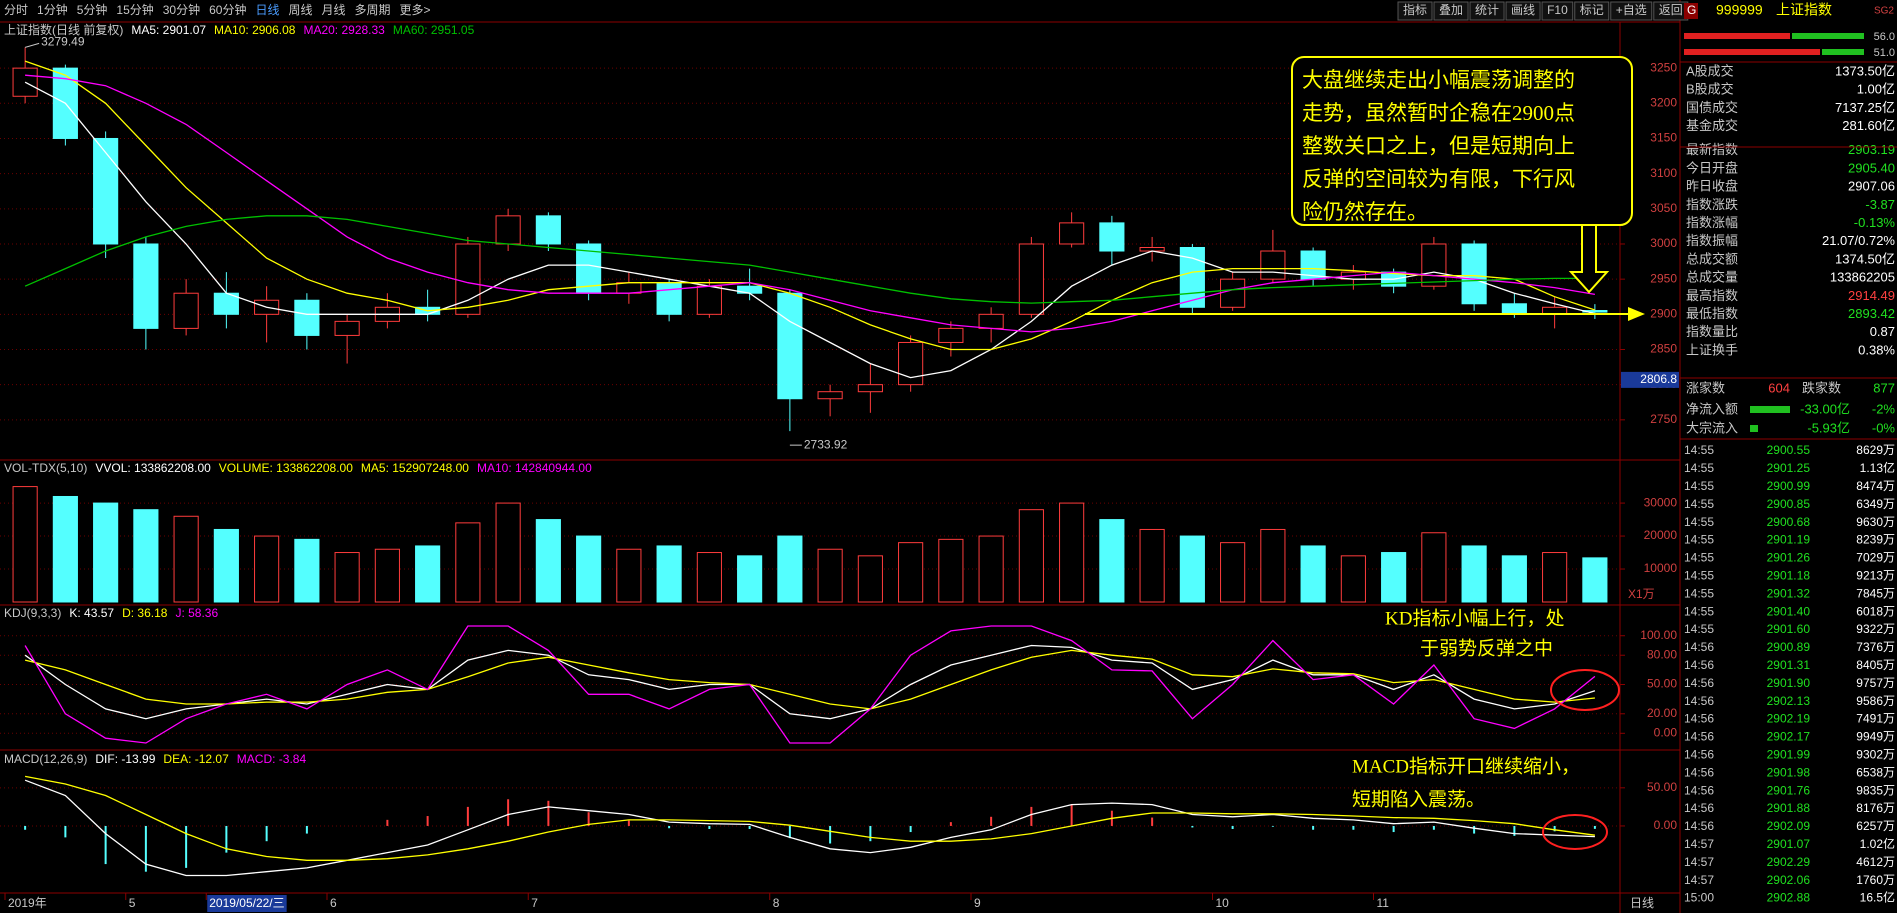 The width and height of the screenshot is (1897, 913). I want to click on legend-entry: MA5: 2901.07, so click(168, 30).